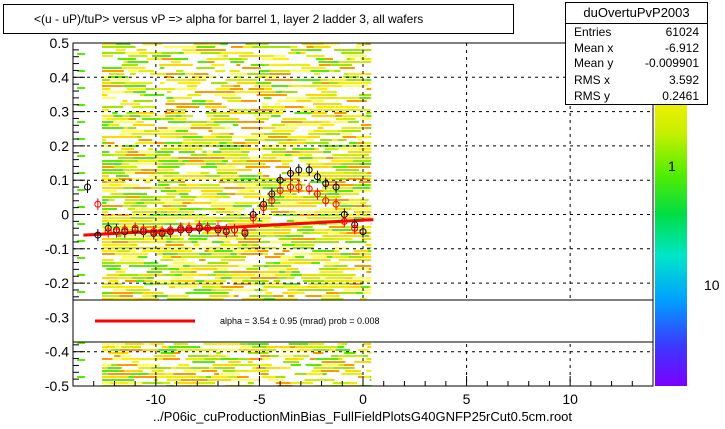  What do you see at coordinates (264, 208) in the screenshot?
I see `data-point` at bounding box center [264, 208].